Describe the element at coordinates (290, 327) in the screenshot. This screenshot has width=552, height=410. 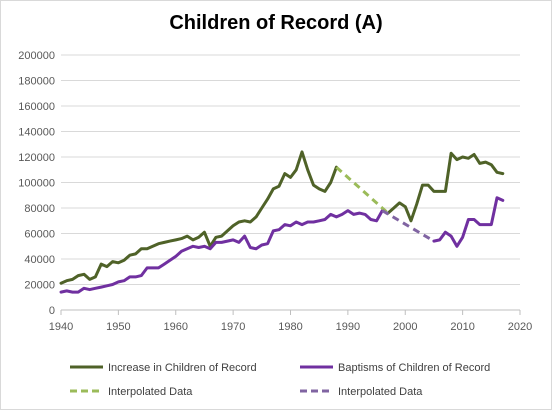
I see `x-tick-label: 1980` at that location.